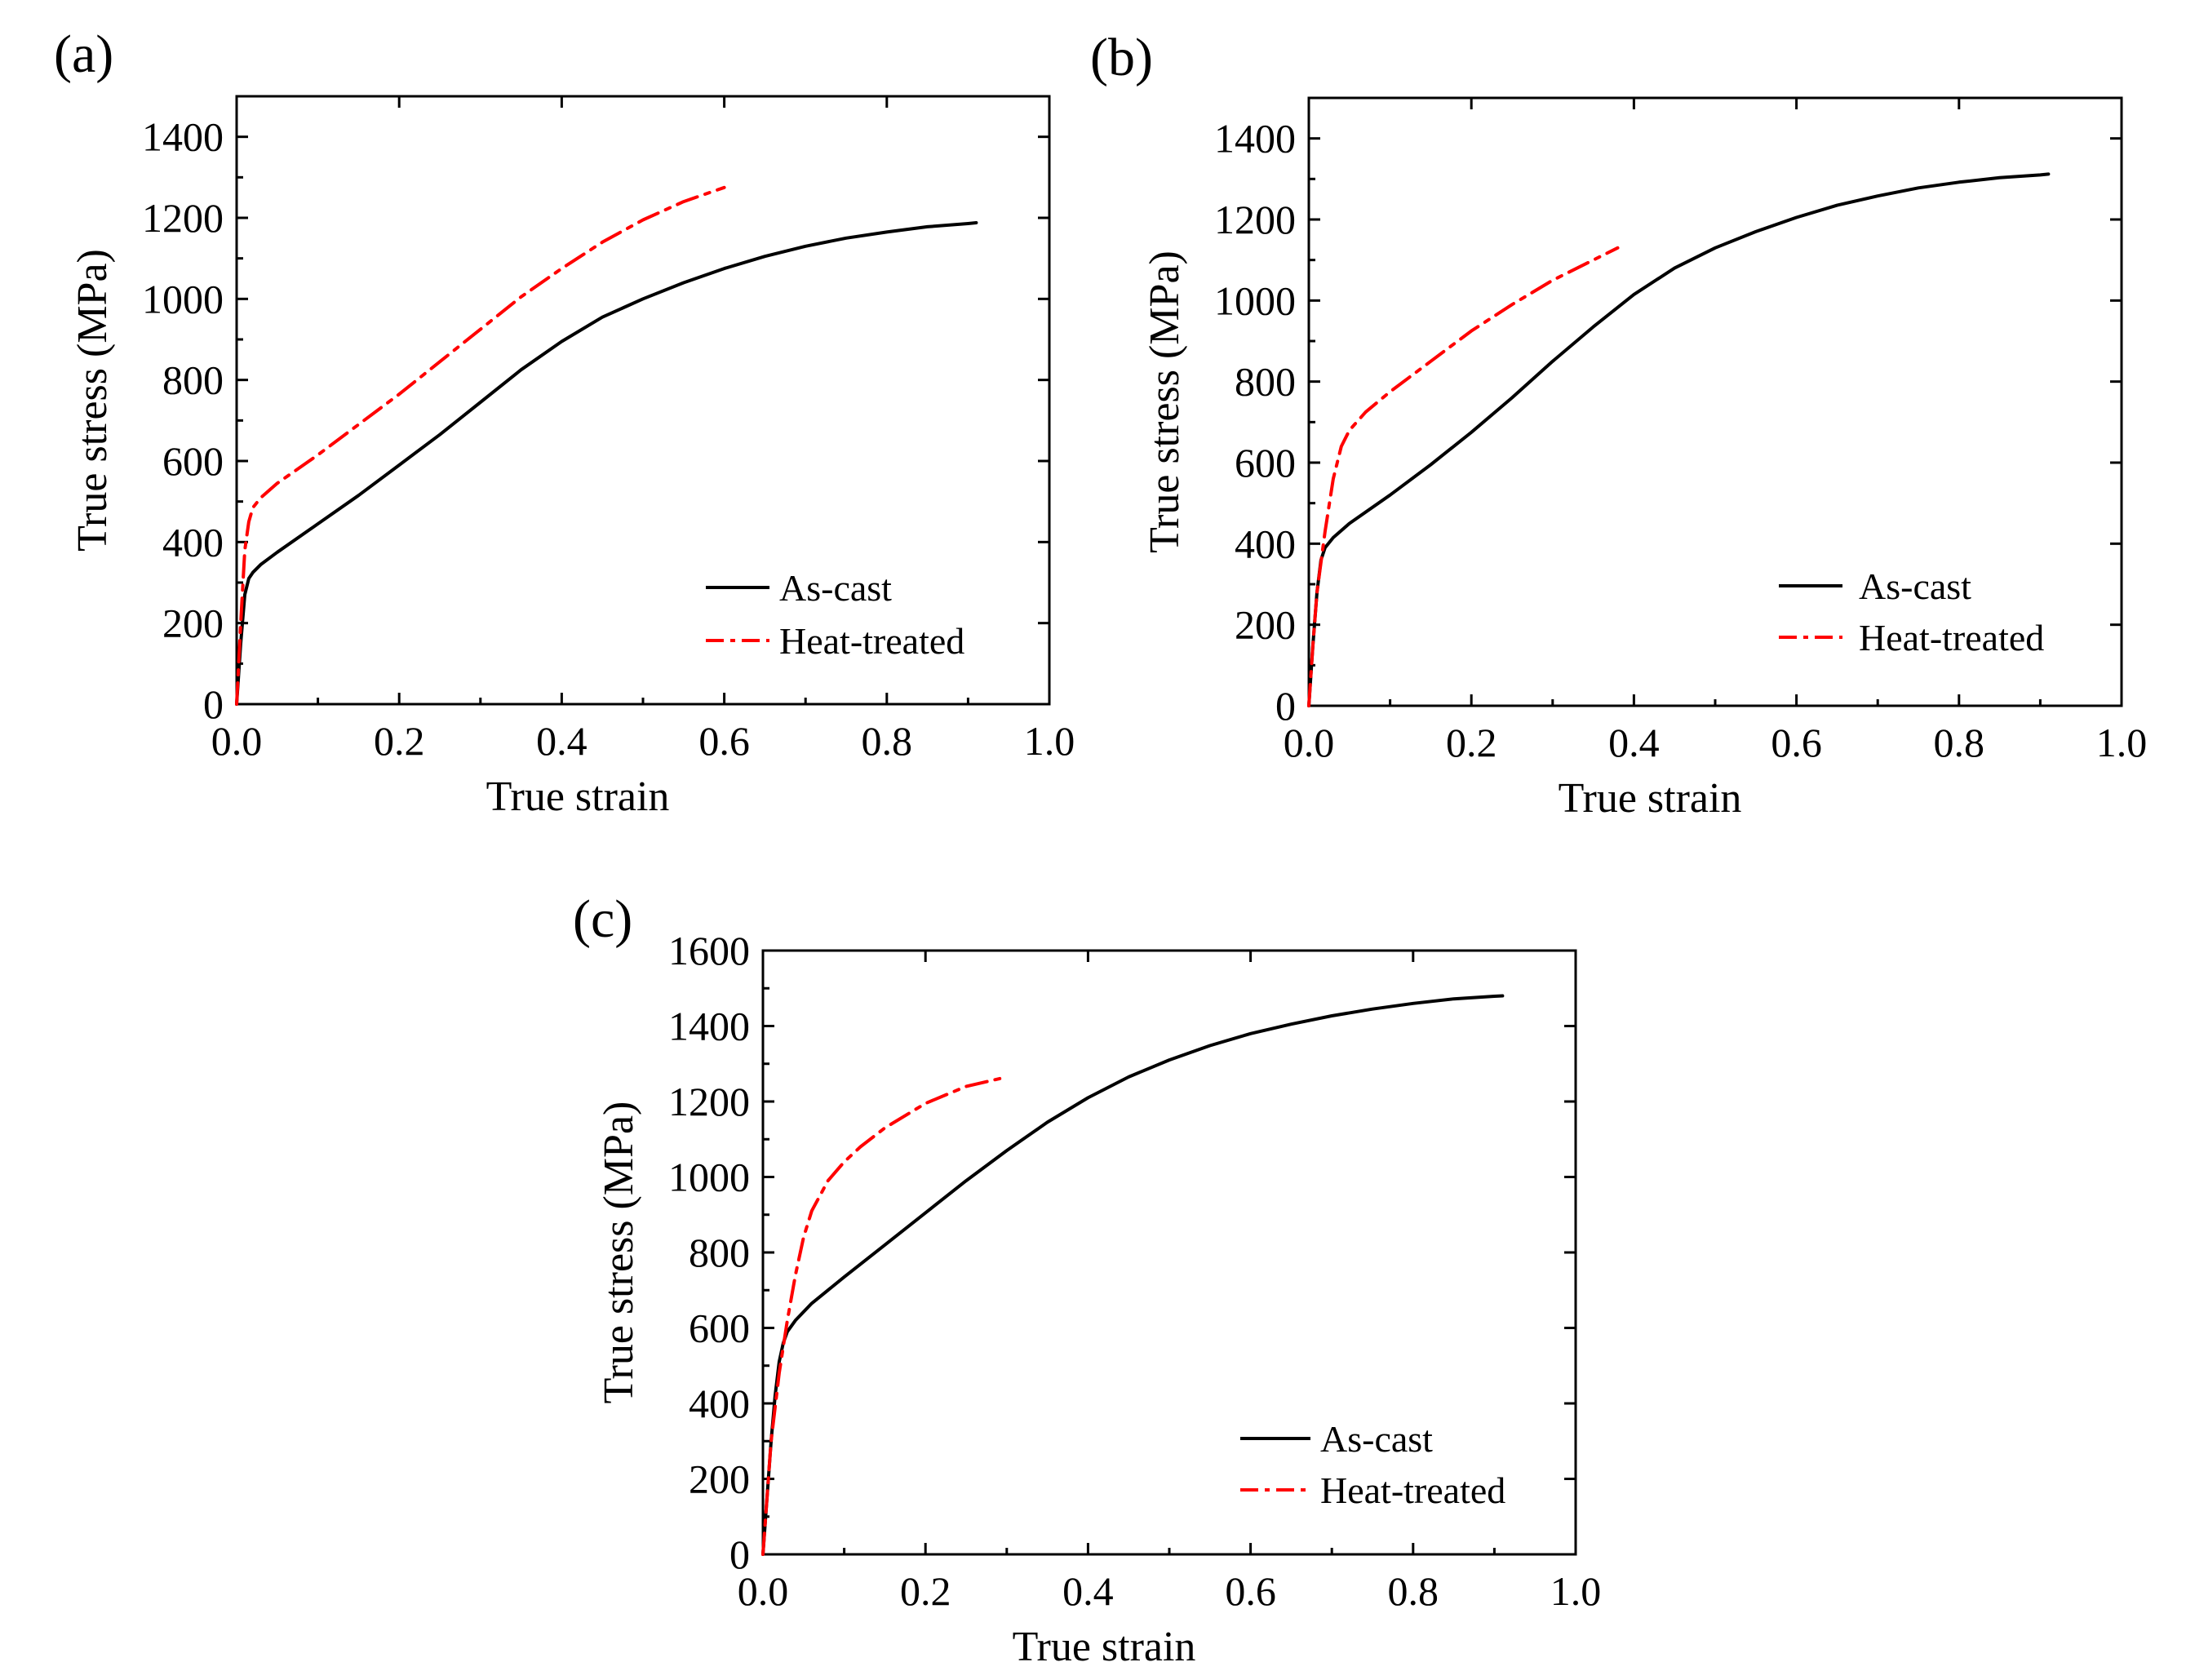 This screenshot has height=1680, width=2186. What do you see at coordinates (709, 950) in the screenshot?
I see `y-tick-label: 1600` at bounding box center [709, 950].